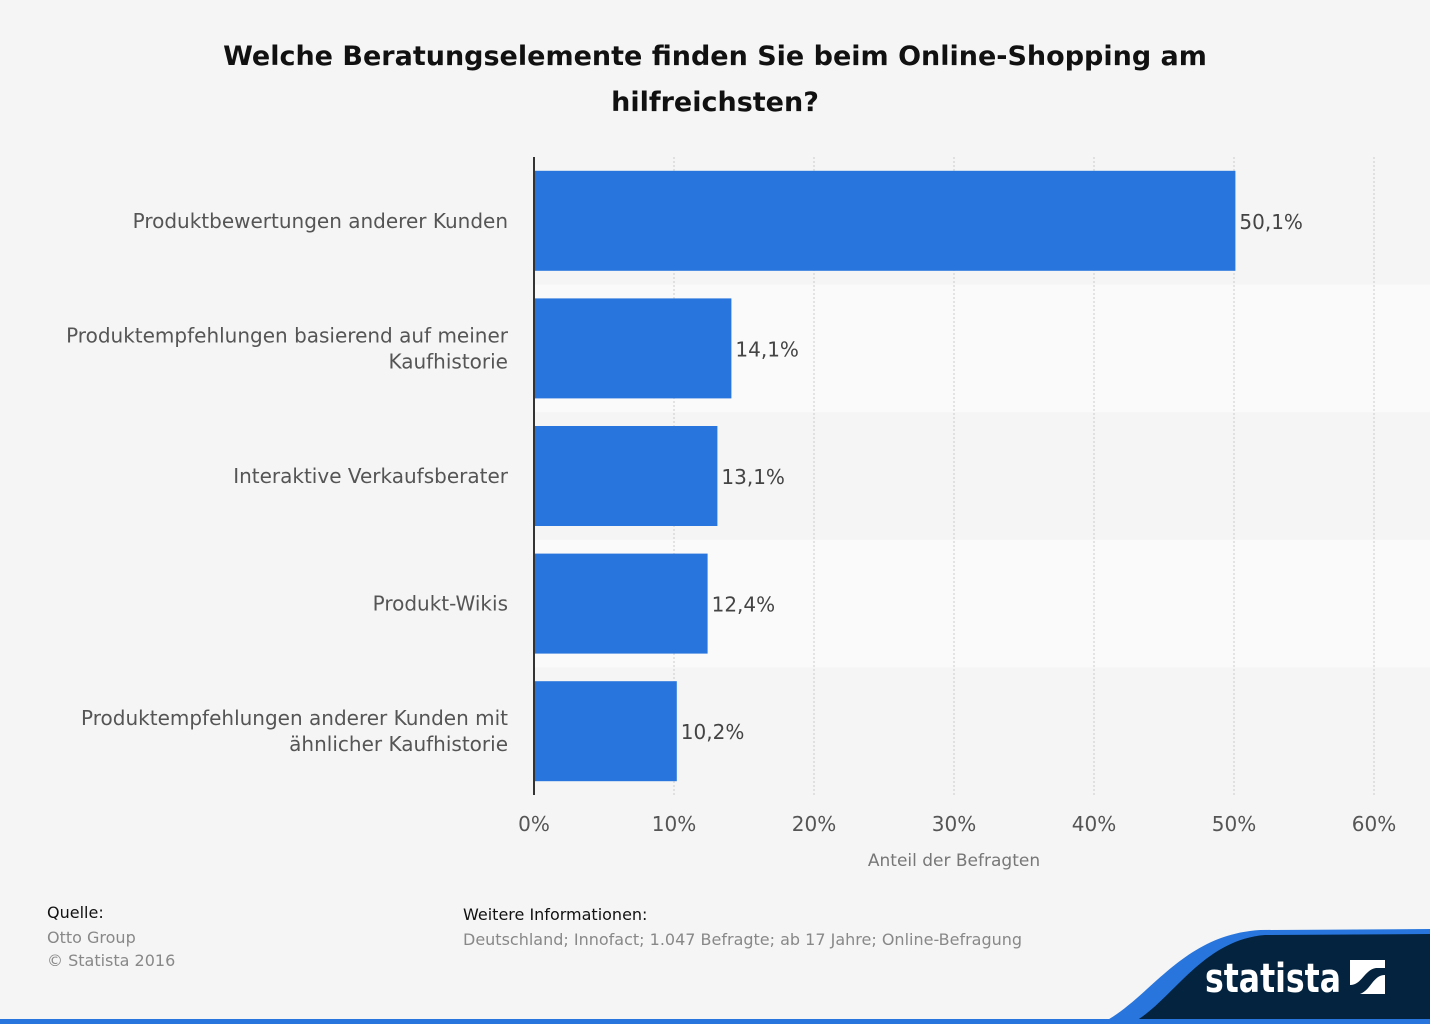 The image size is (1430, 1024). I want to click on info-heading: Weitere Informationen:, so click(555, 914).